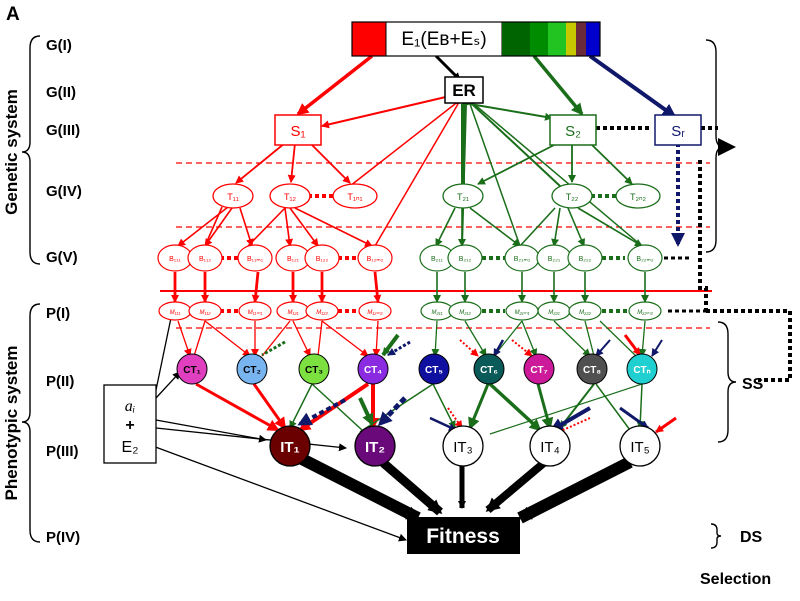 The width and height of the screenshot is (800, 601). Describe the element at coordinates (31, 150) in the screenshot. I see `genetic-brace` at that location.